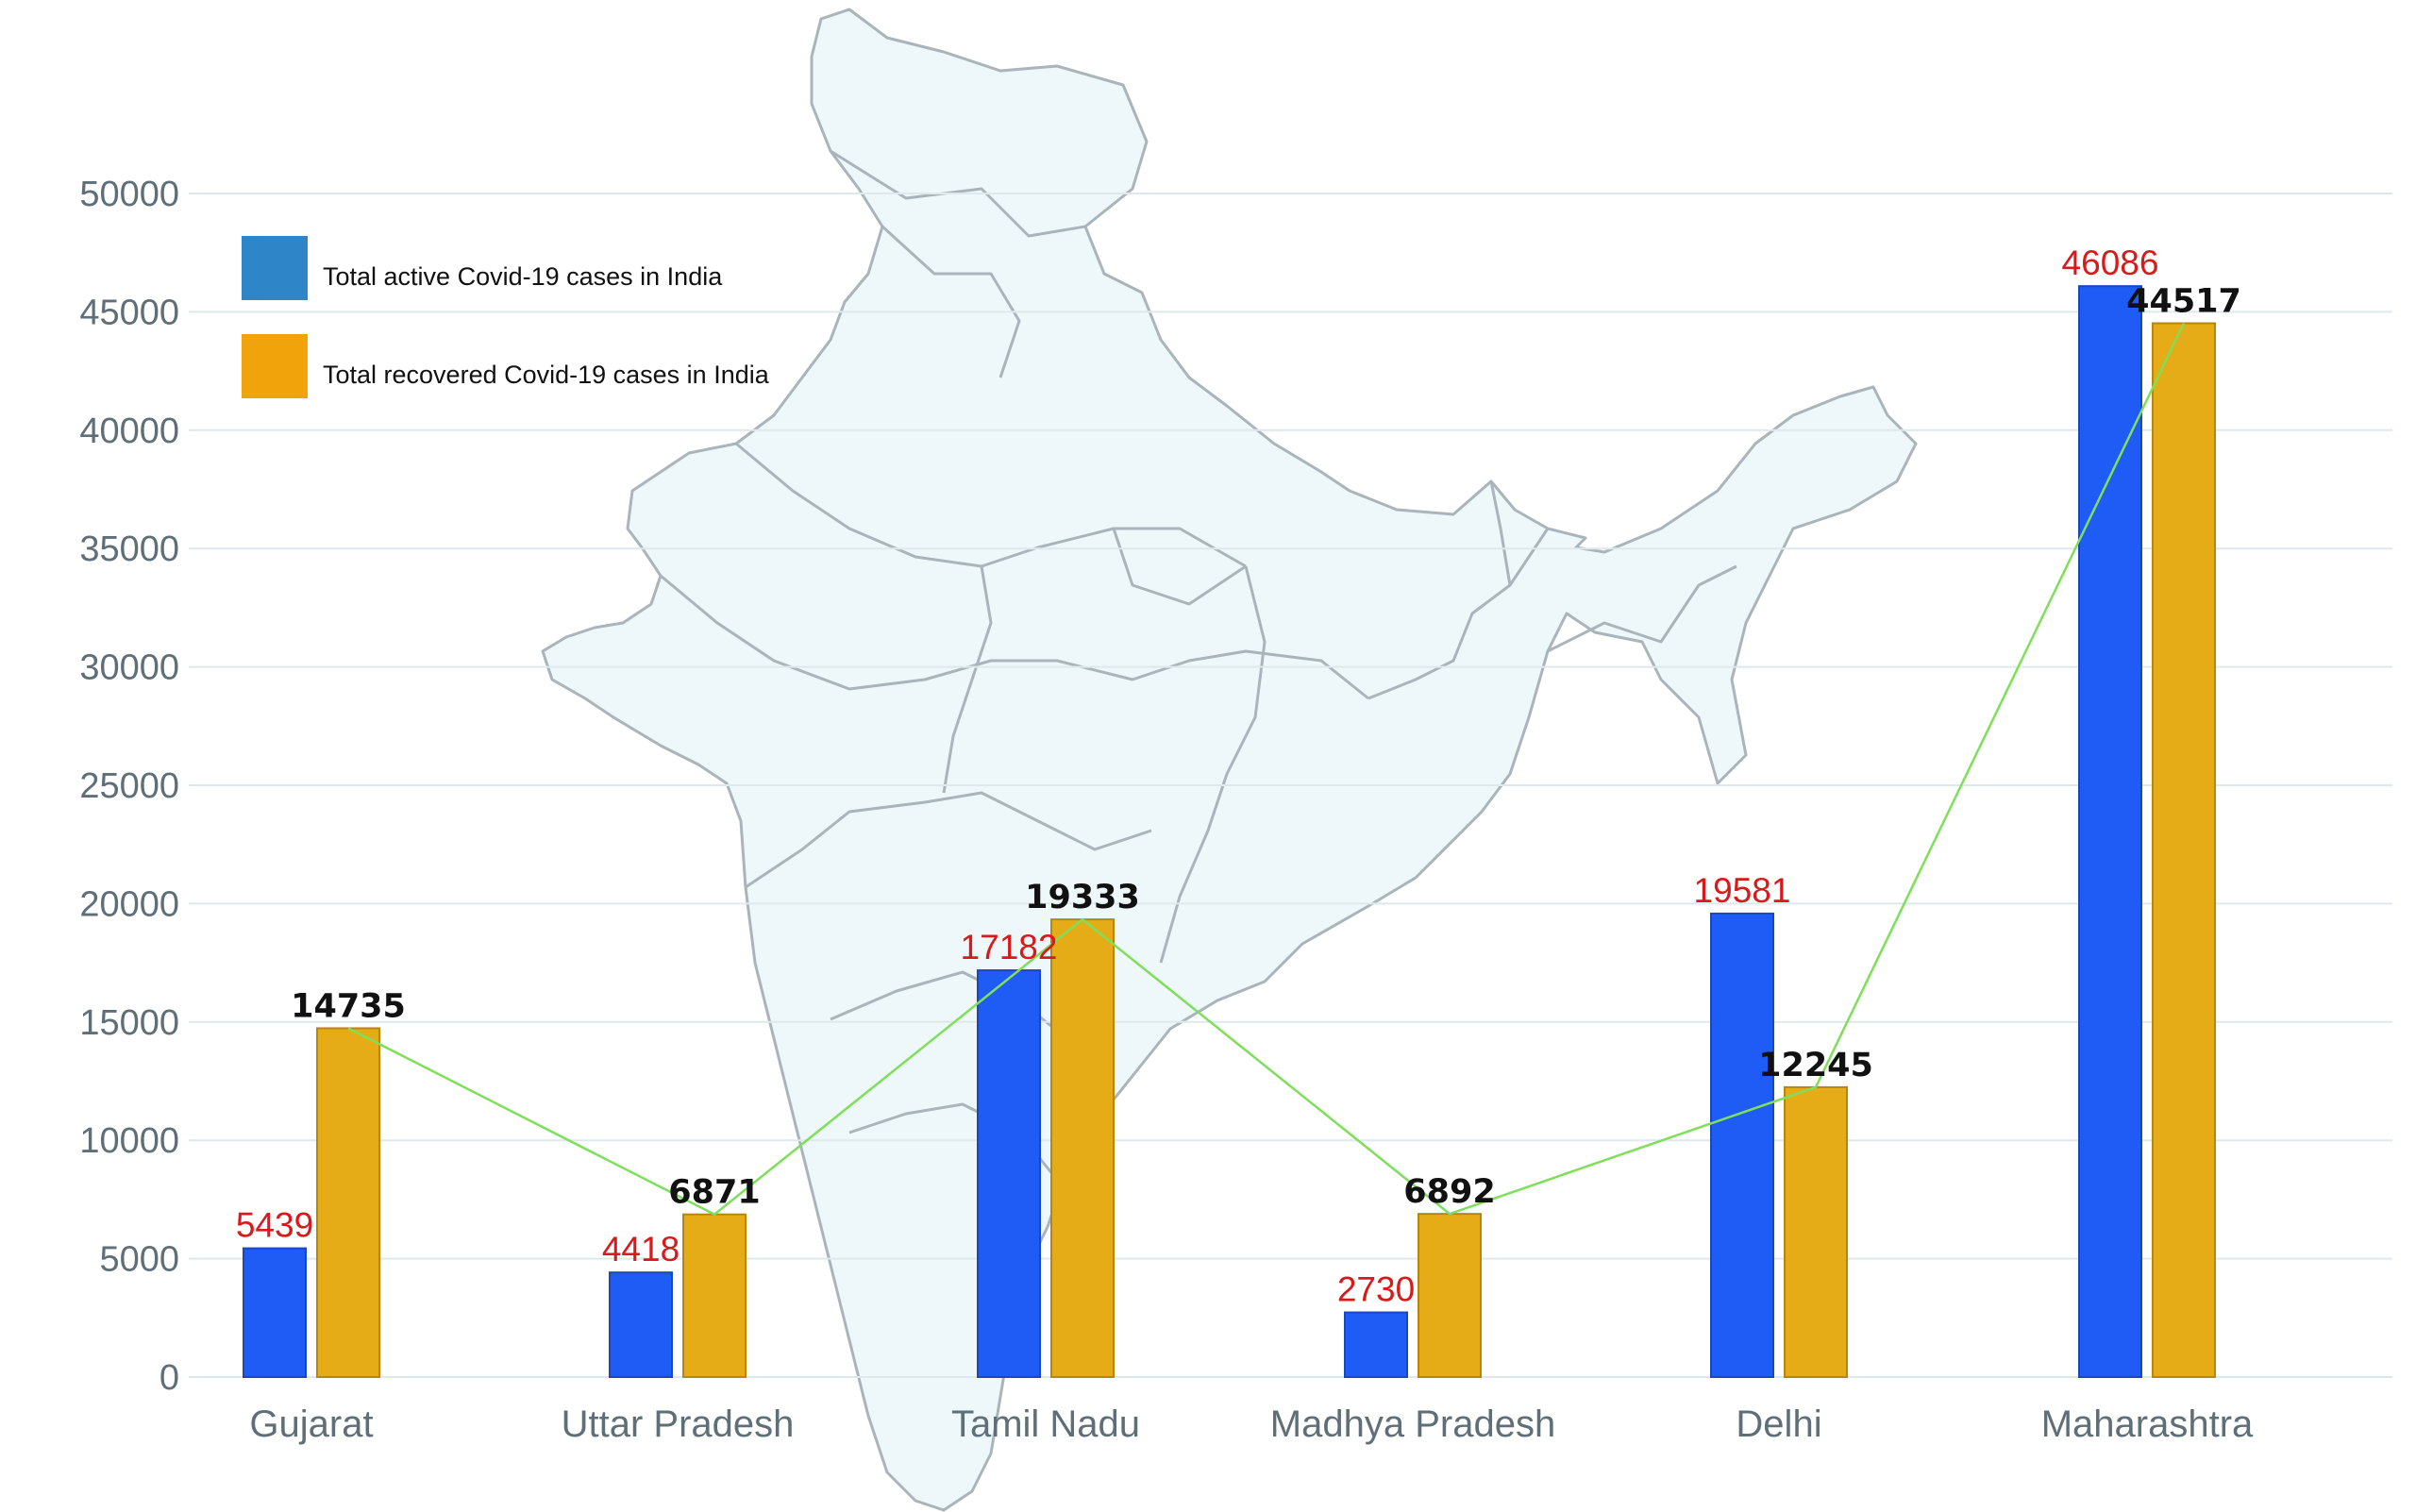  What do you see at coordinates (129, 1141) in the screenshot?
I see `y-tick-label: 10000` at bounding box center [129, 1141].